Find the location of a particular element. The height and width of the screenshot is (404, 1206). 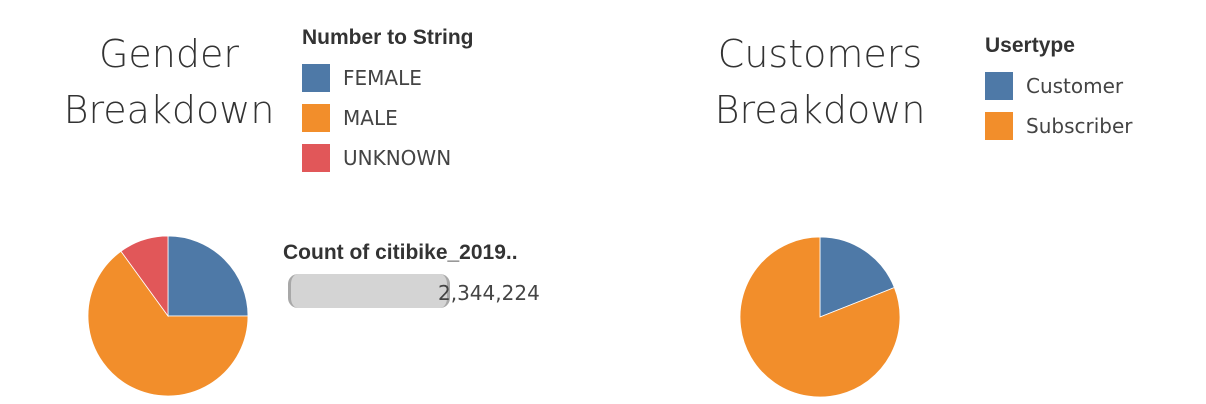

legend-item-male: MALE is located at coordinates (388, 118).